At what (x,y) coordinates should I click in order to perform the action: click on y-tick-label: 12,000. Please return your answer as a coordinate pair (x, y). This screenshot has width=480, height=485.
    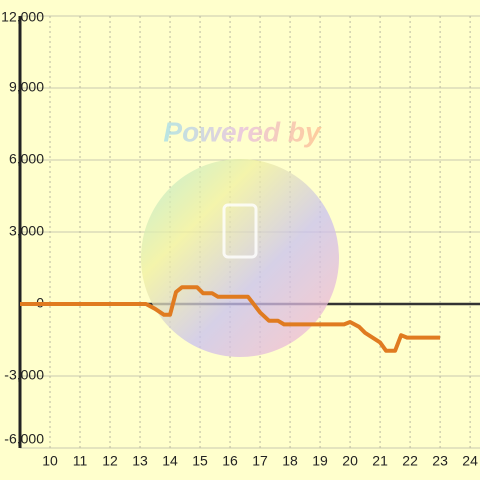
    Looking at the image, I should click on (22, 17).